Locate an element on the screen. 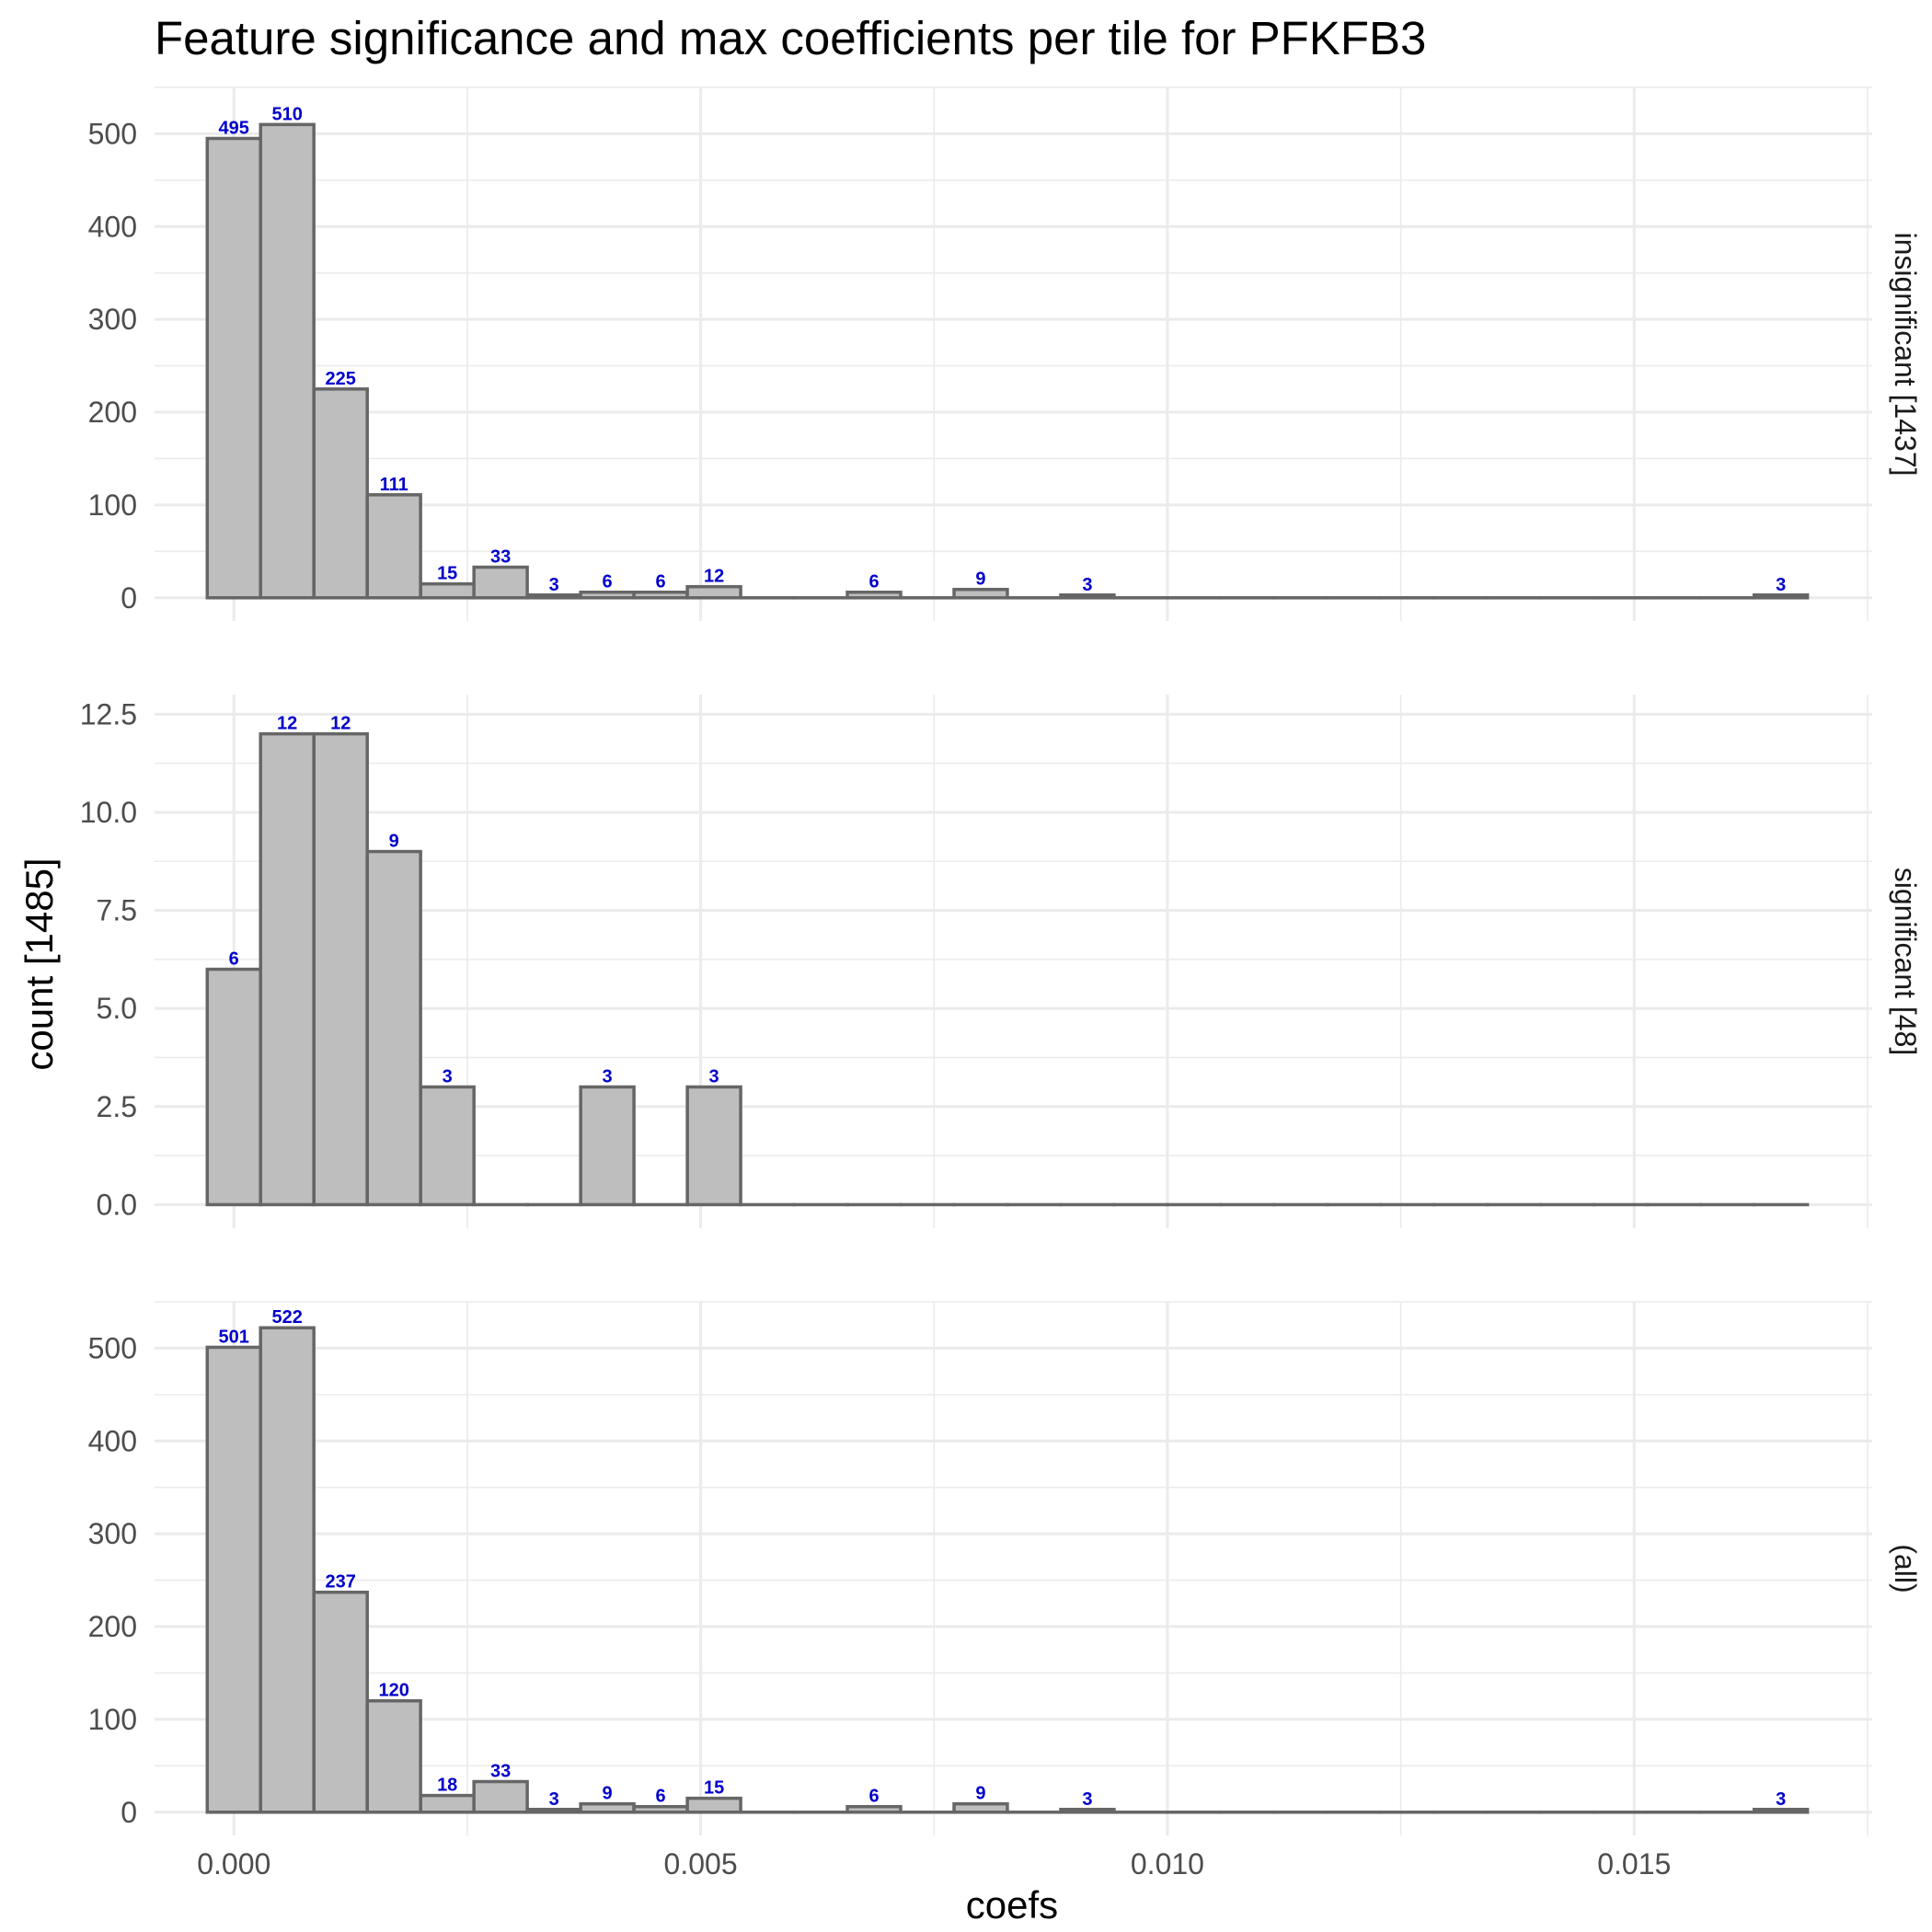 This screenshot has width=1932, height=1932. bar-count-label: 501 is located at coordinates (234, 1337).